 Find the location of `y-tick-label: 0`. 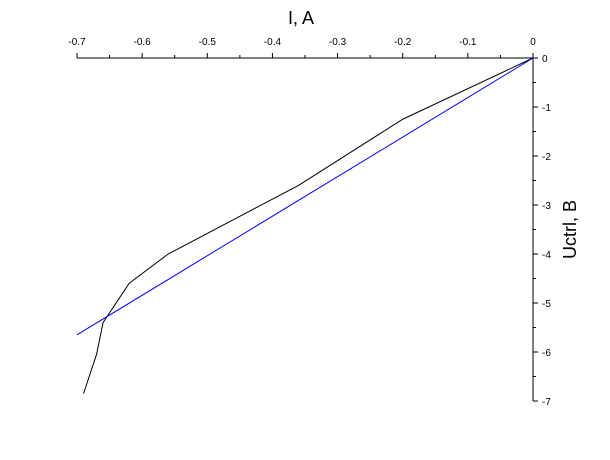

y-tick-label: 0 is located at coordinates (545, 59).